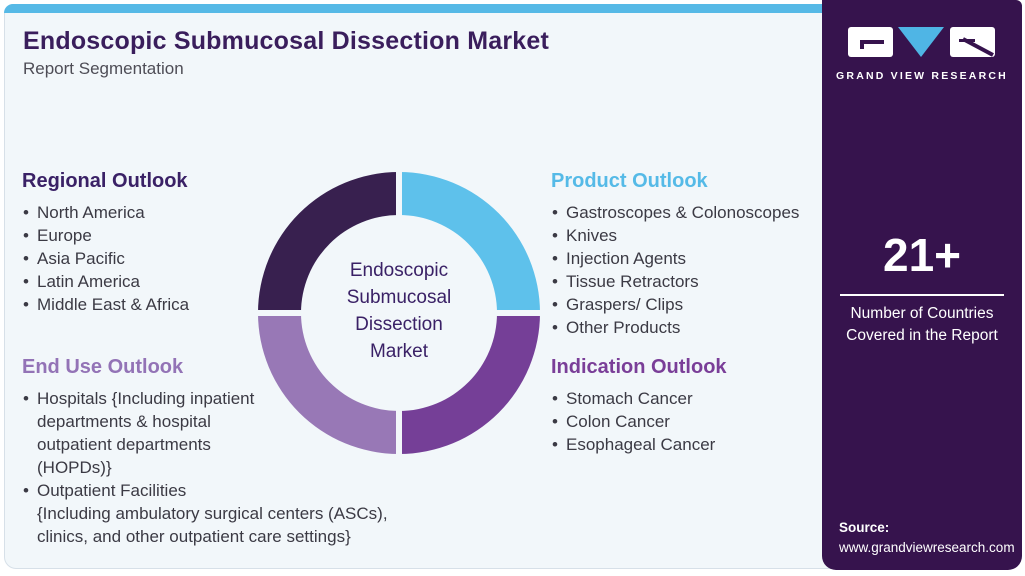 The image size is (1025, 576). I want to click on gvr-logo-icon, so click(921, 42).